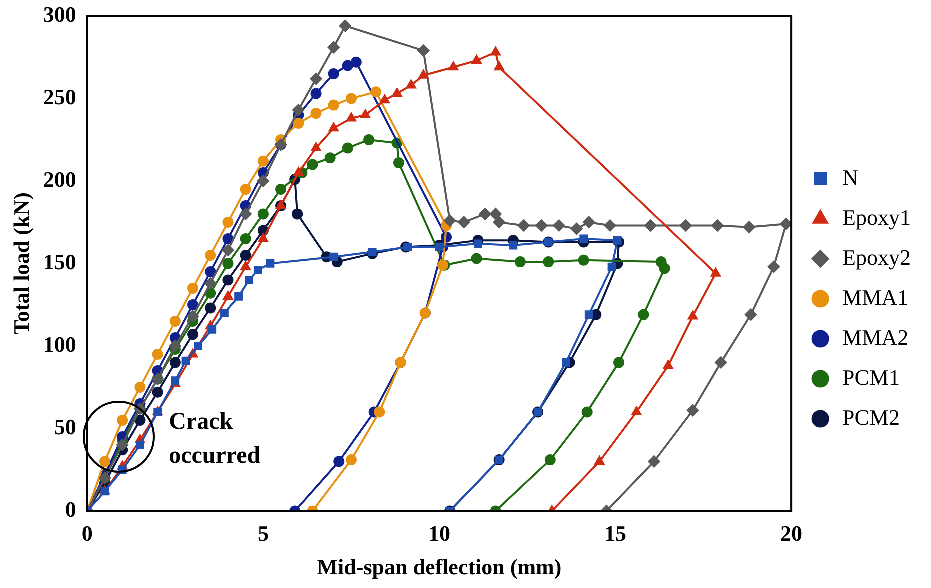 This screenshot has width=931, height=588. What do you see at coordinates (59, 261) in the screenshot?
I see `y-tick-label: 150` at bounding box center [59, 261].